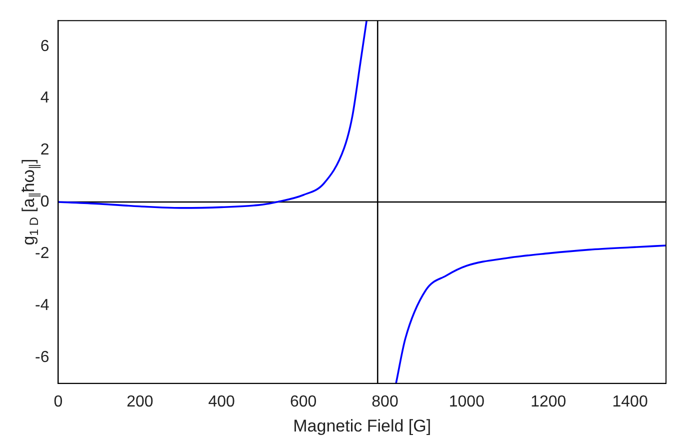  What do you see at coordinates (530, 314) in the screenshot?
I see `line-series` at bounding box center [530, 314].